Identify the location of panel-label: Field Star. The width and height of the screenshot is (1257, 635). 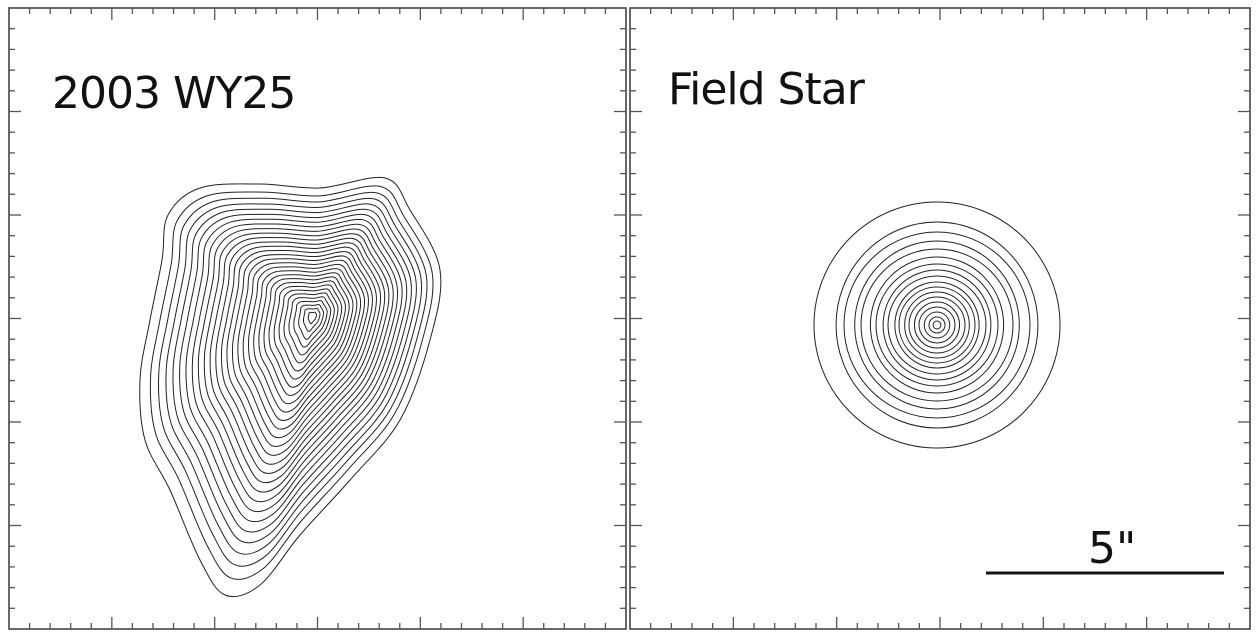
(767, 89).